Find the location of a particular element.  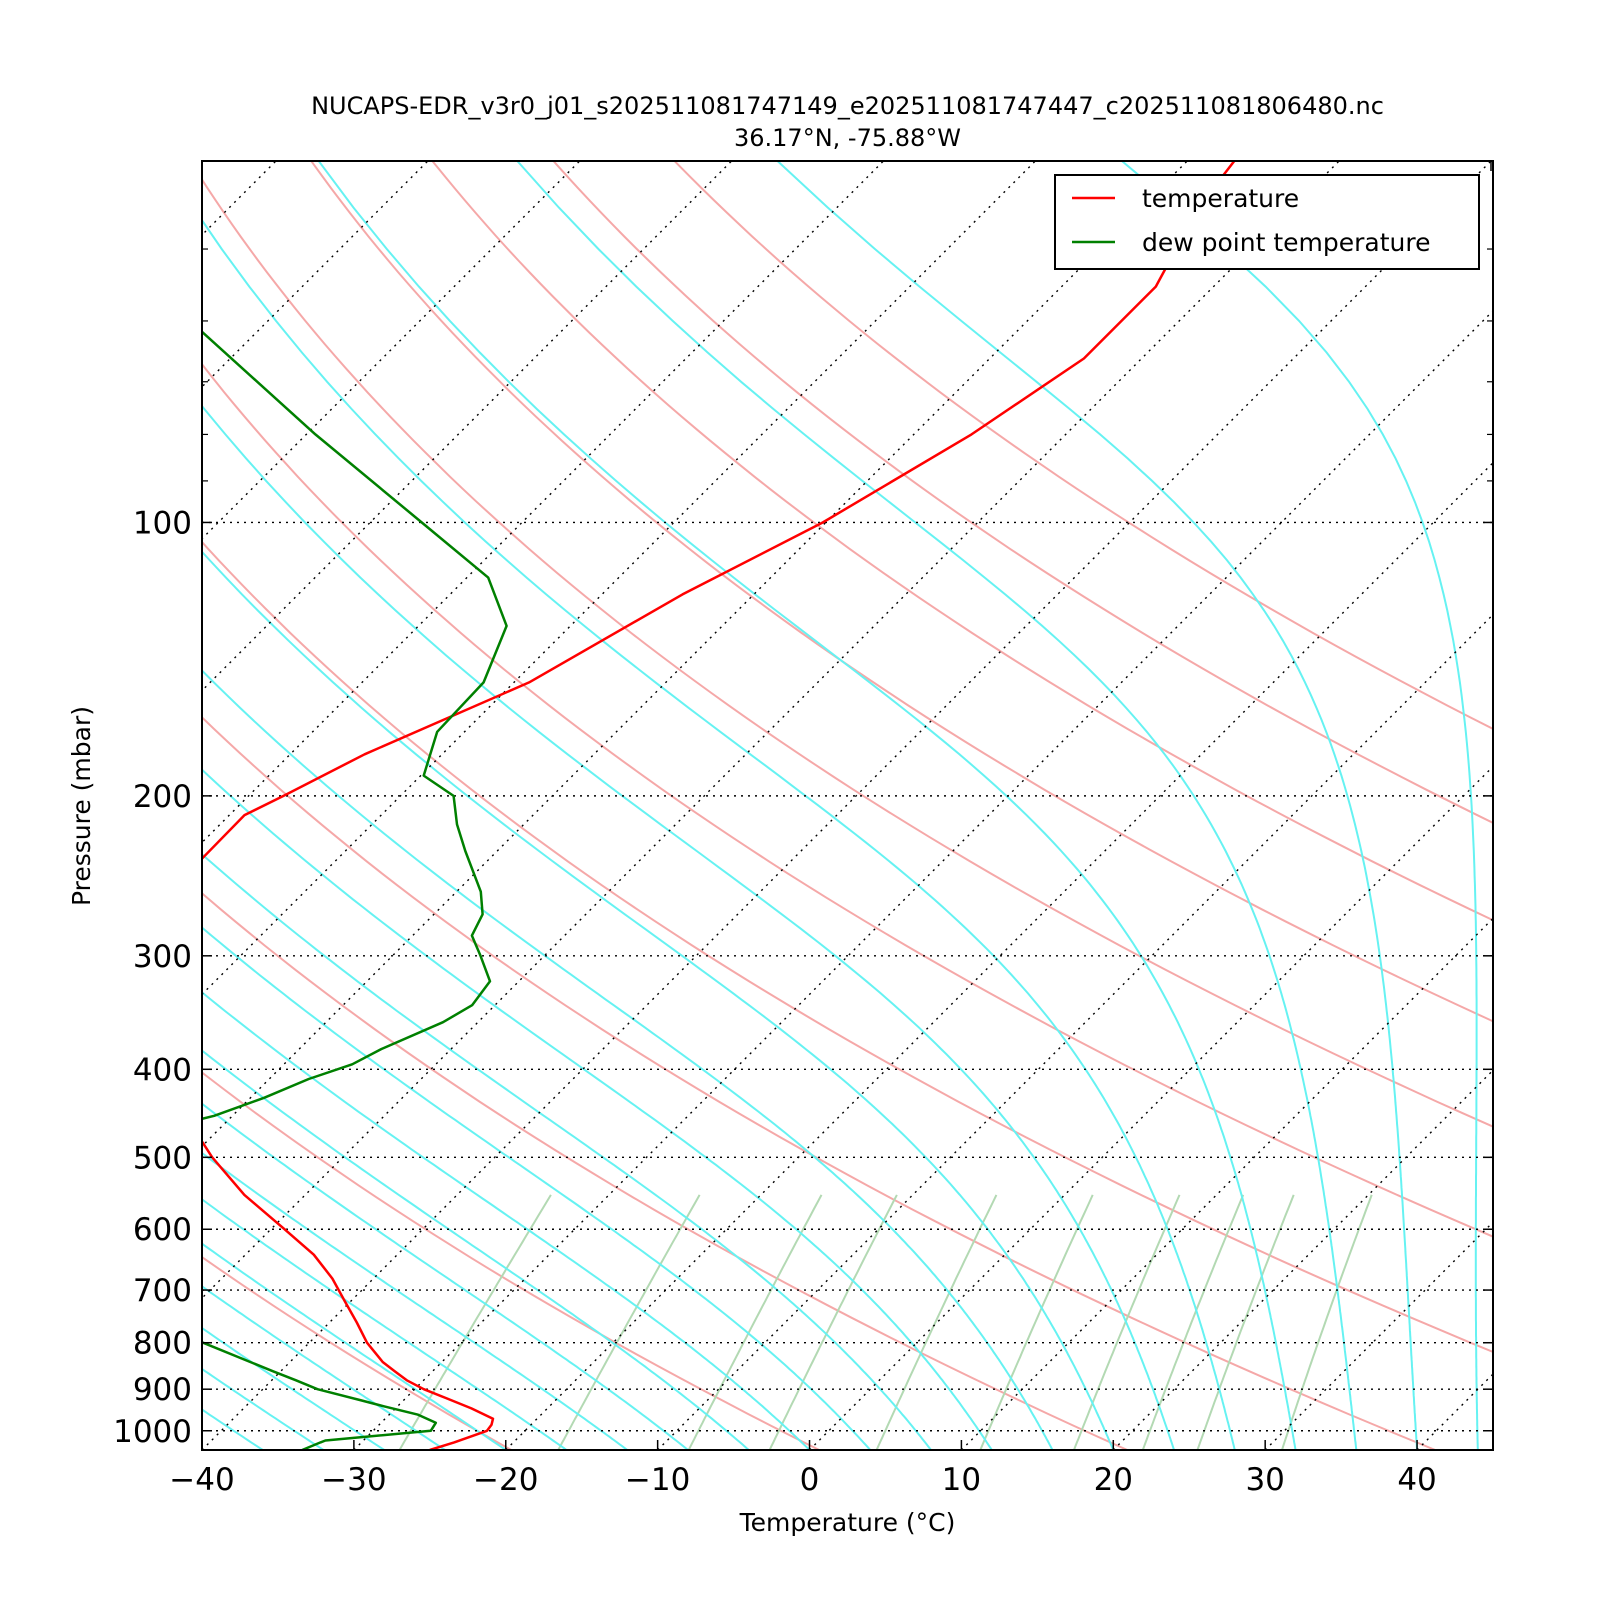

legend-label-temperature: temperature is located at coordinates (1220, 198).